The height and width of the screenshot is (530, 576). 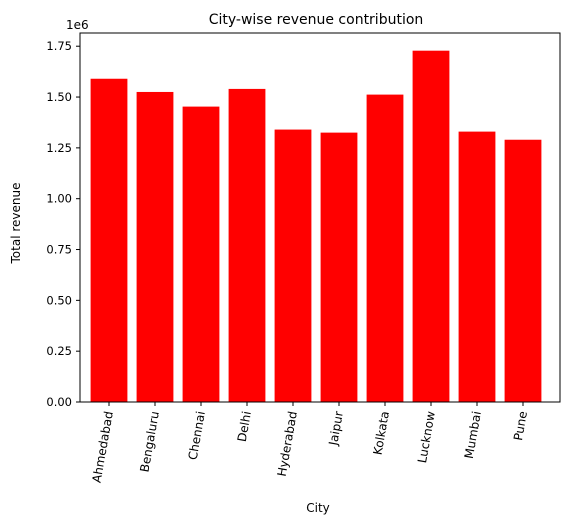 I want to click on x-tick-label: Mumbai, so click(x=473, y=435).